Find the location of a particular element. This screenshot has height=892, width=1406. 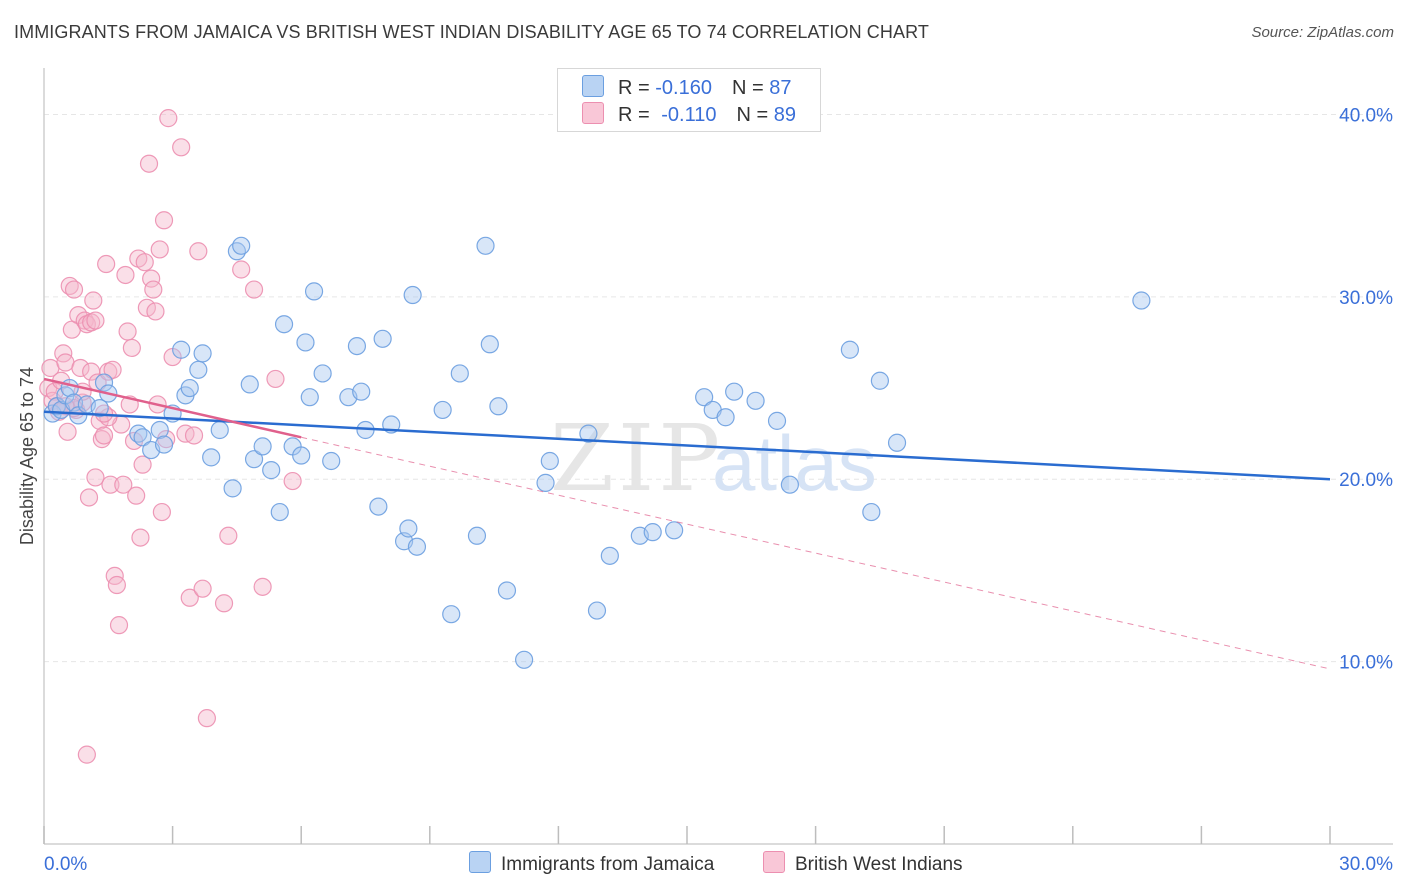

legend-row-jamaica: R = -0.160 N = 87 is located at coordinates (686, 87).